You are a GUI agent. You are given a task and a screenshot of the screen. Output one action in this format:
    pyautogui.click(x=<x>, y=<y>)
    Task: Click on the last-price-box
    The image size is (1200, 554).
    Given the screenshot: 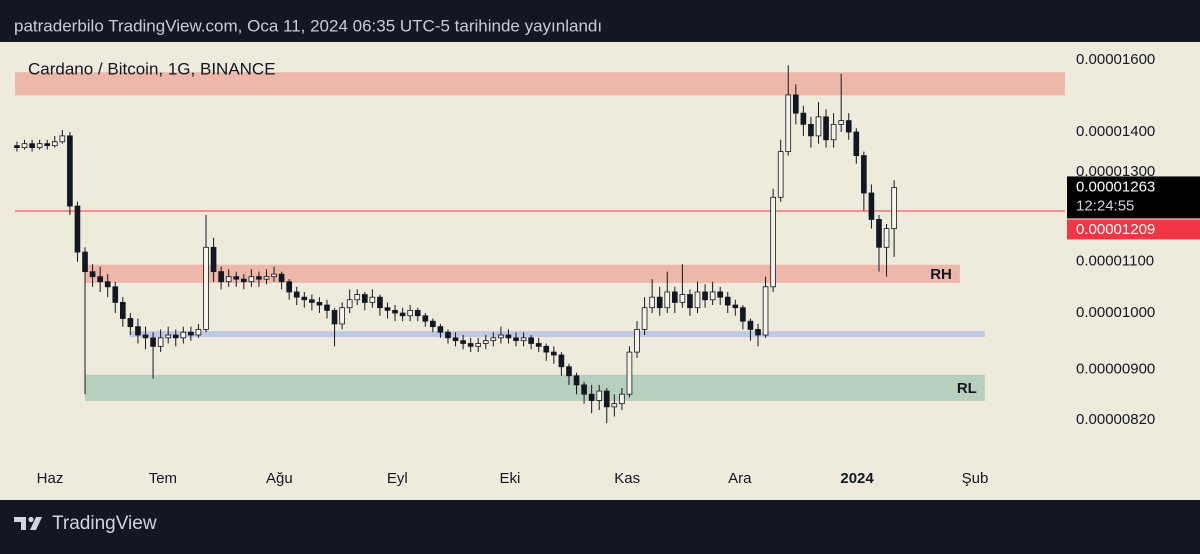 What is the action you would take?
    pyautogui.click(x=1133, y=197)
    